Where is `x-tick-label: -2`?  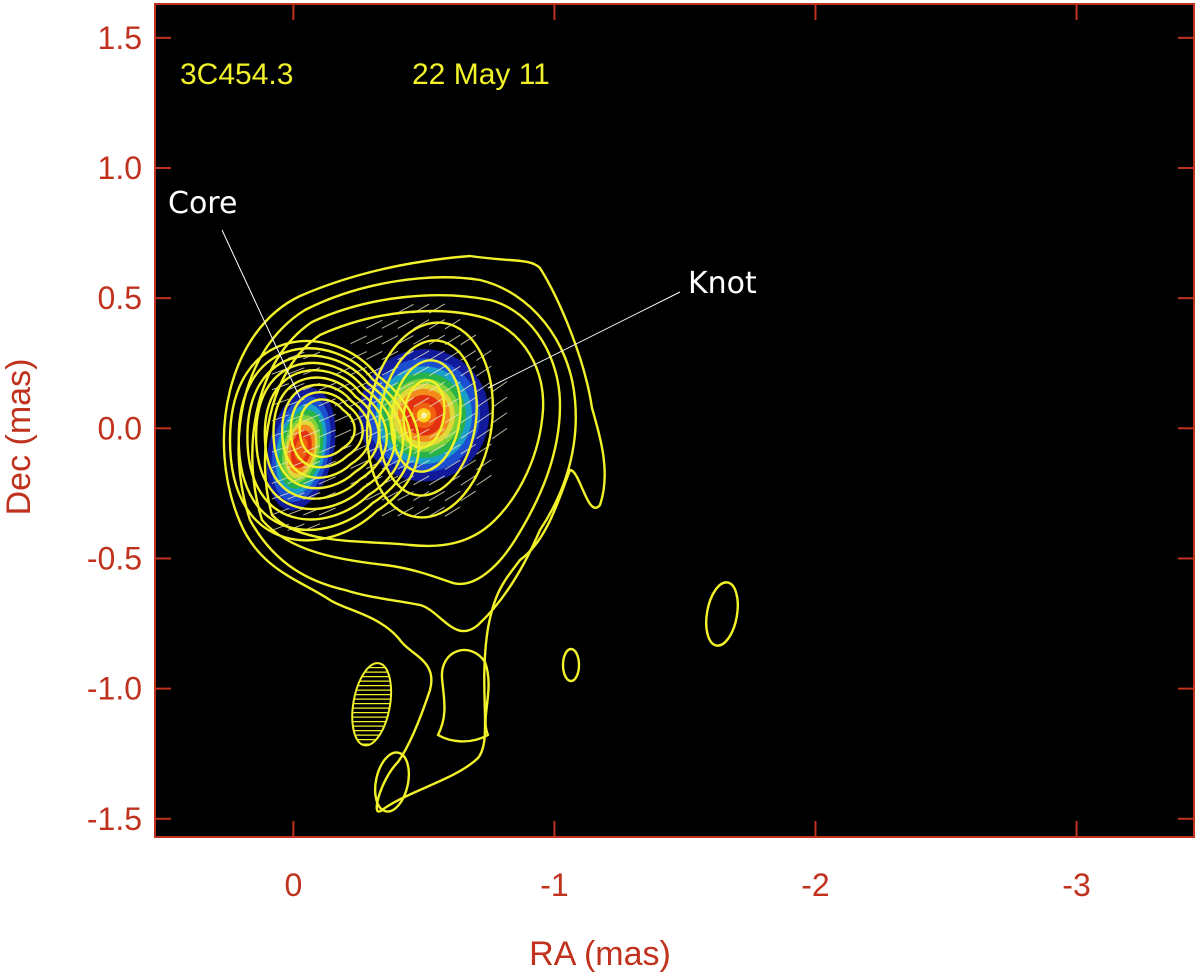 x-tick-label: -2 is located at coordinates (815, 885).